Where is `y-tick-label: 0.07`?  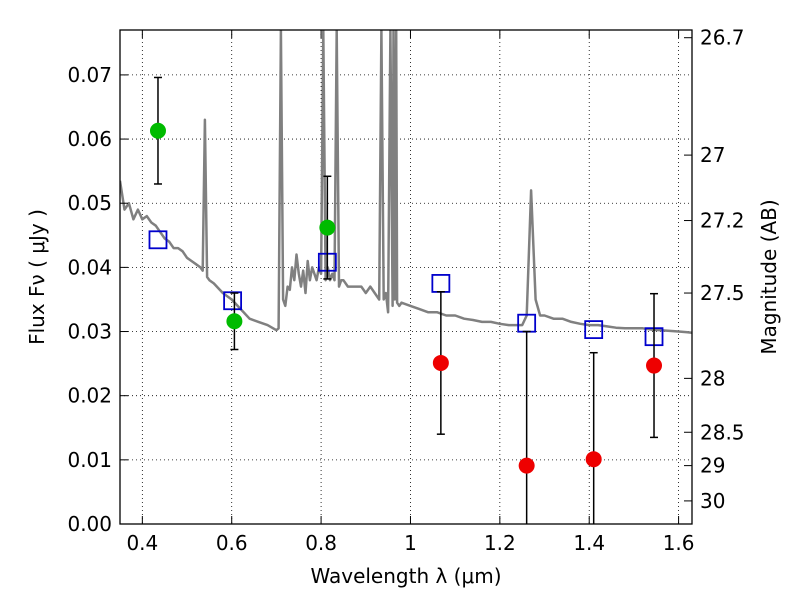
y-tick-label: 0.07 is located at coordinates (89, 75).